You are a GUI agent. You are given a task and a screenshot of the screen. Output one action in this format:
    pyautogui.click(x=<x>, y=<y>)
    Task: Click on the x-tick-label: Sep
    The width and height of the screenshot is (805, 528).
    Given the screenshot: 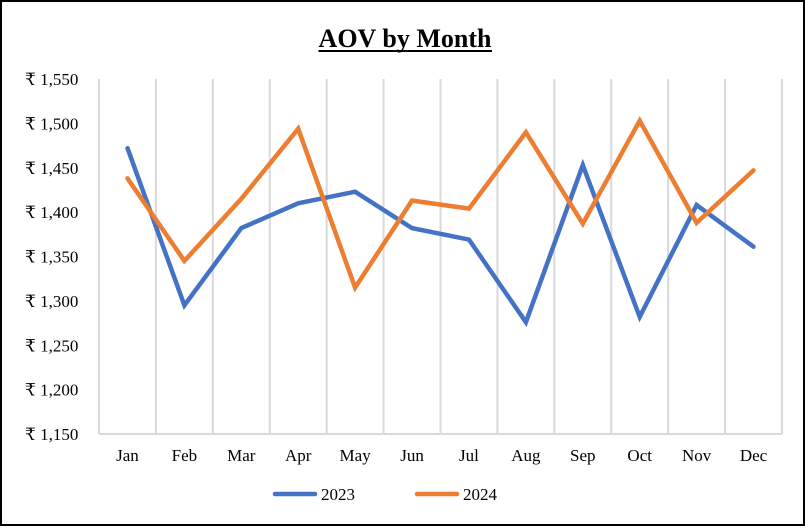 What is the action you would take?
    pyautogui.click(x=583, y=455)
    